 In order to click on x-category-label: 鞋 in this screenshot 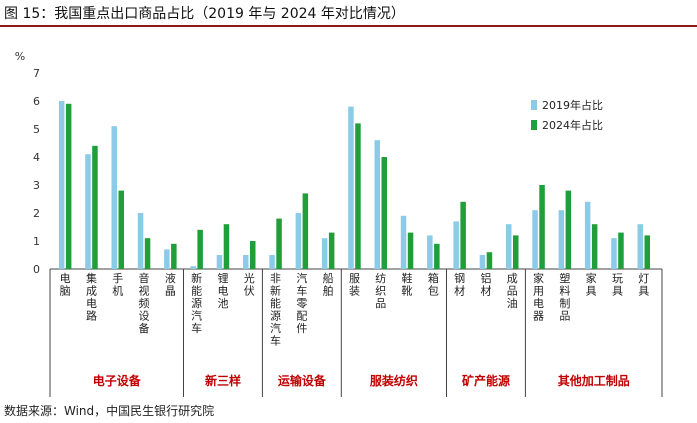, I will do `click(407, 278)`.